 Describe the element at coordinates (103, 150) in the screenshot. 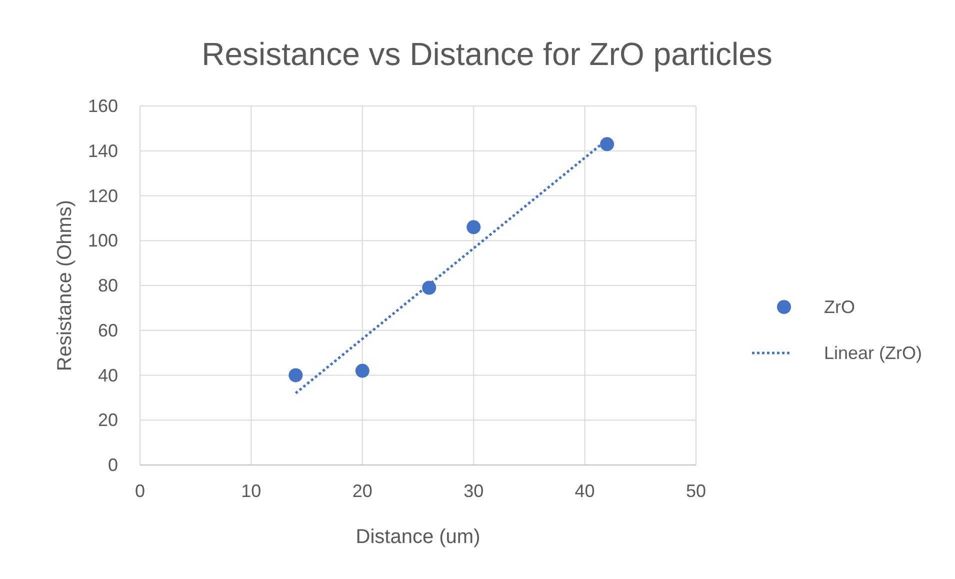

I see `y-tick-label: 140` at that location.